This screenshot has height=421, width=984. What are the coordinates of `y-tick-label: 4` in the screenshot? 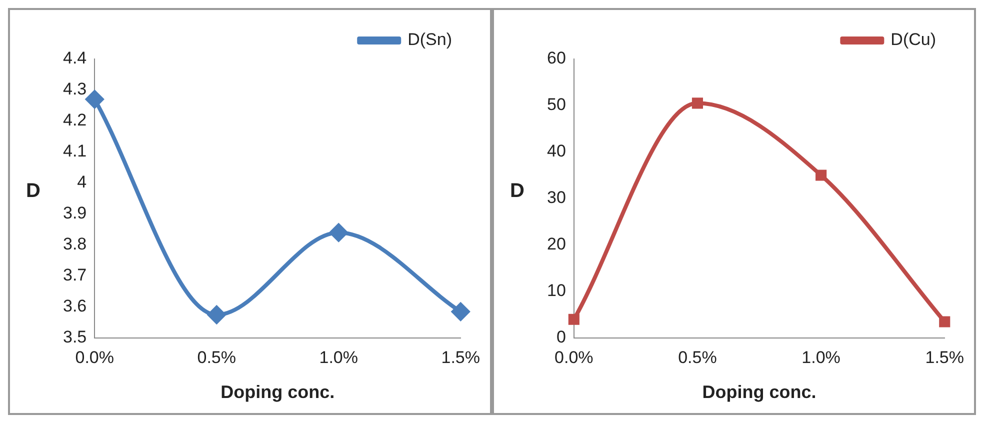 It's located at (82, 182).